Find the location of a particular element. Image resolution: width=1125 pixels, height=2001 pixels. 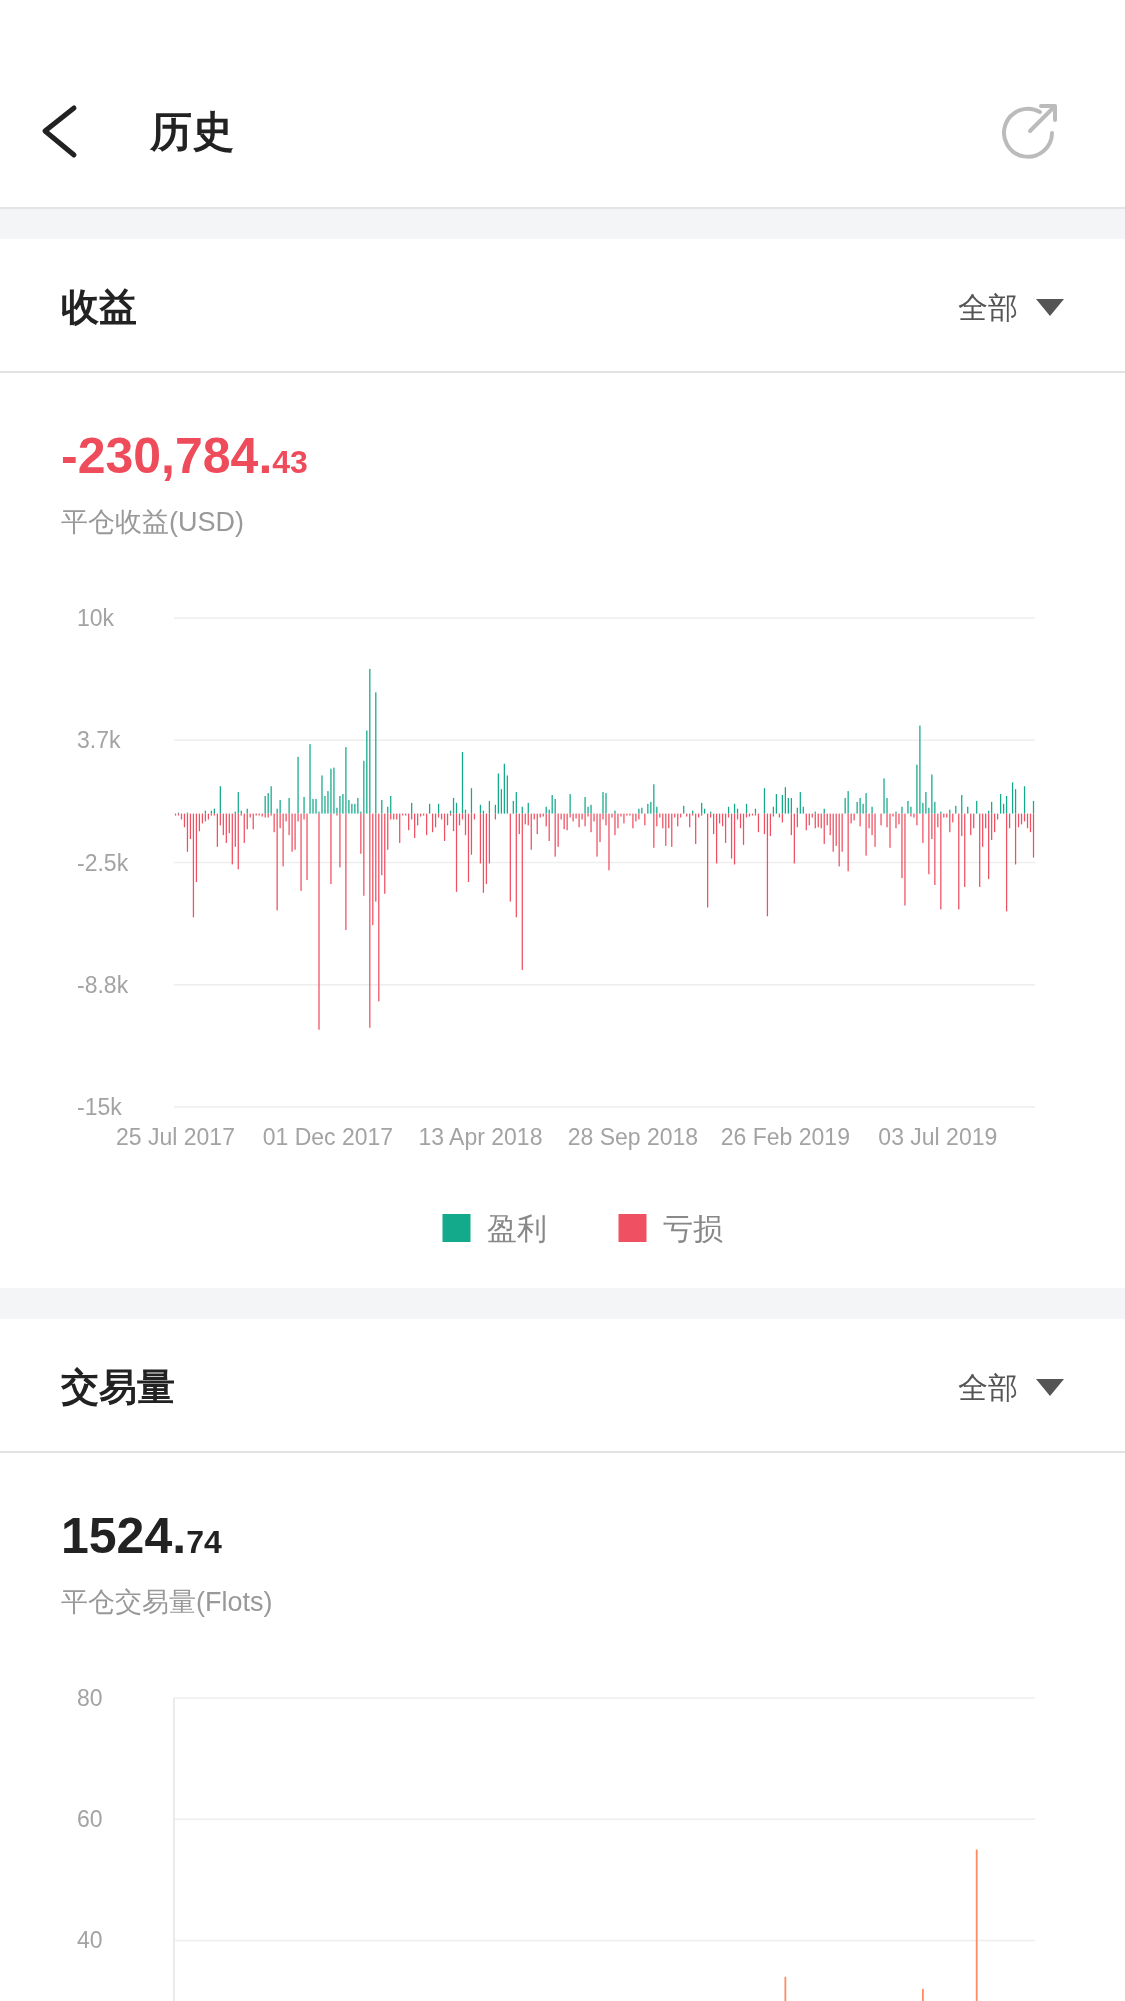

chart-subtitle: 平仓交易量(Flots) is located at coordinates (167, 1602).